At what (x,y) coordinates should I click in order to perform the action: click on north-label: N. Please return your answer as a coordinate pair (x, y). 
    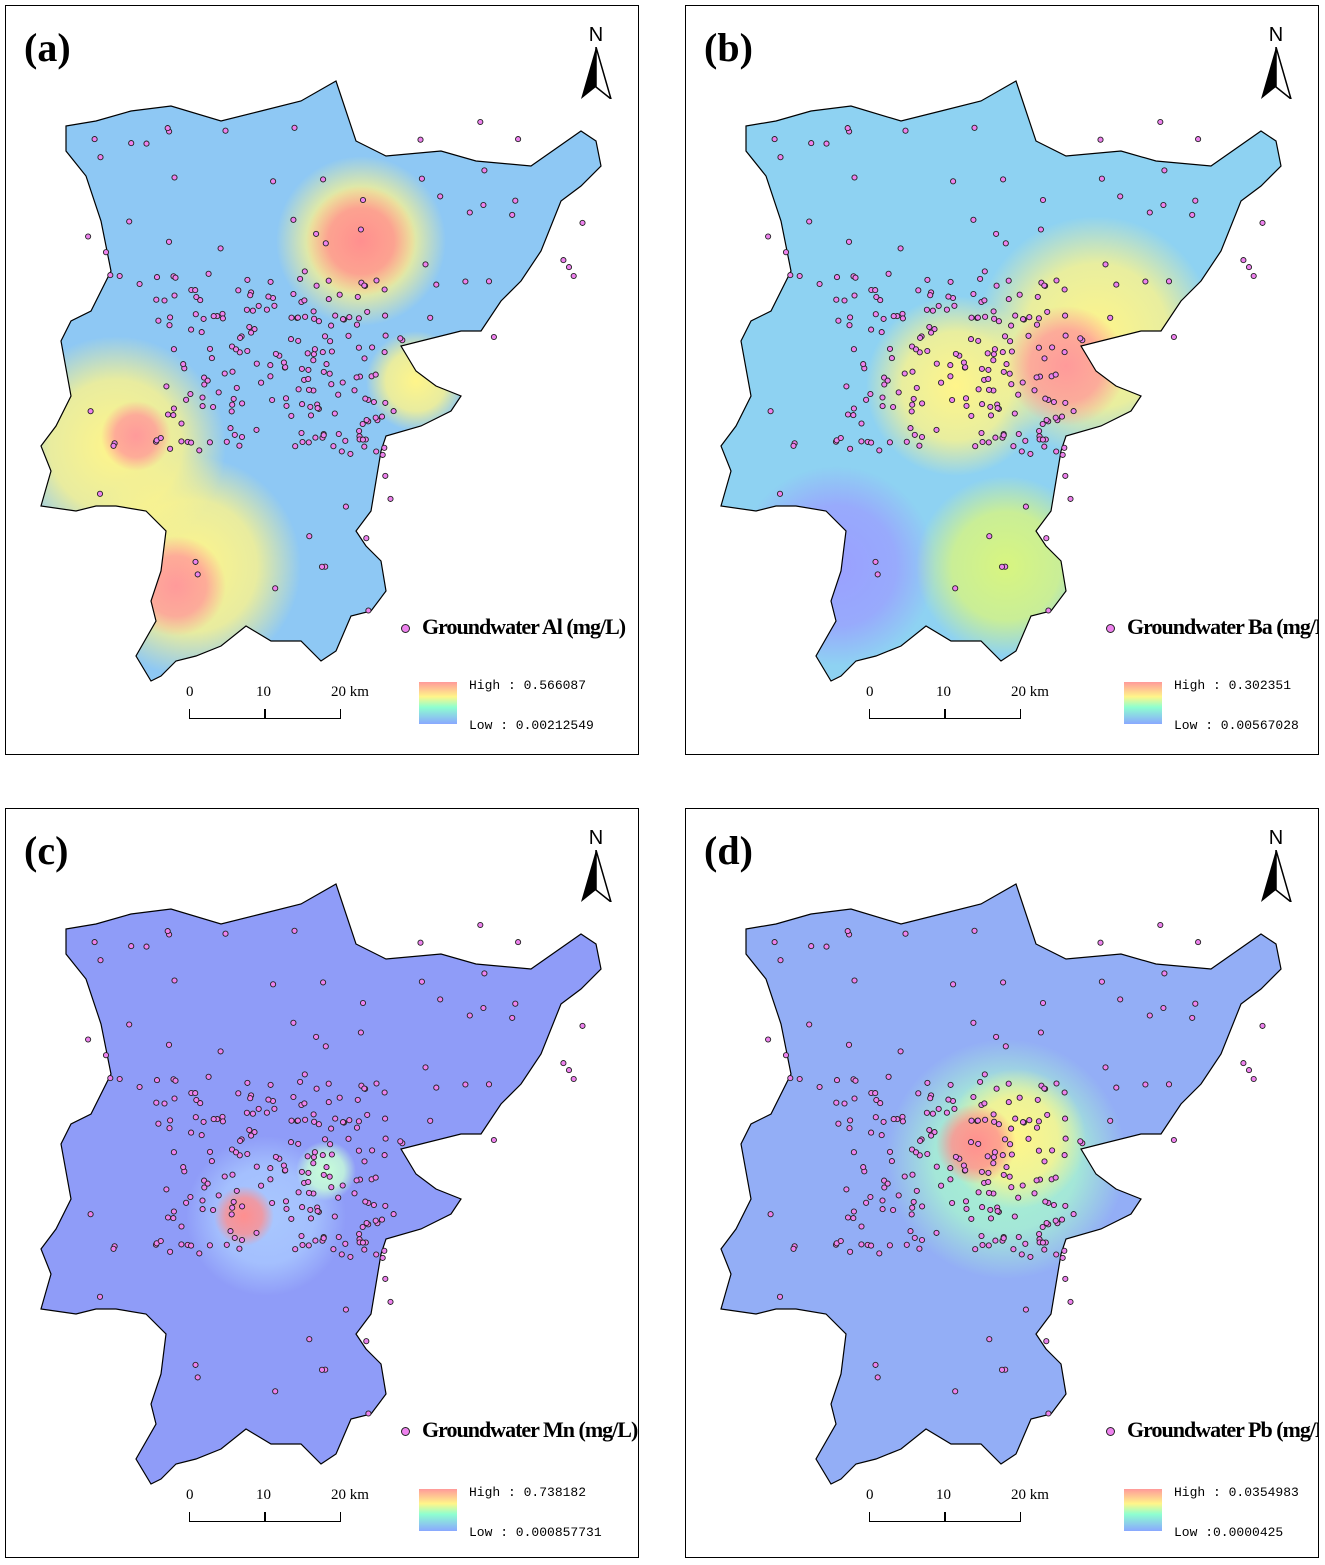
    Looking at the image, I should click on (596, 35).